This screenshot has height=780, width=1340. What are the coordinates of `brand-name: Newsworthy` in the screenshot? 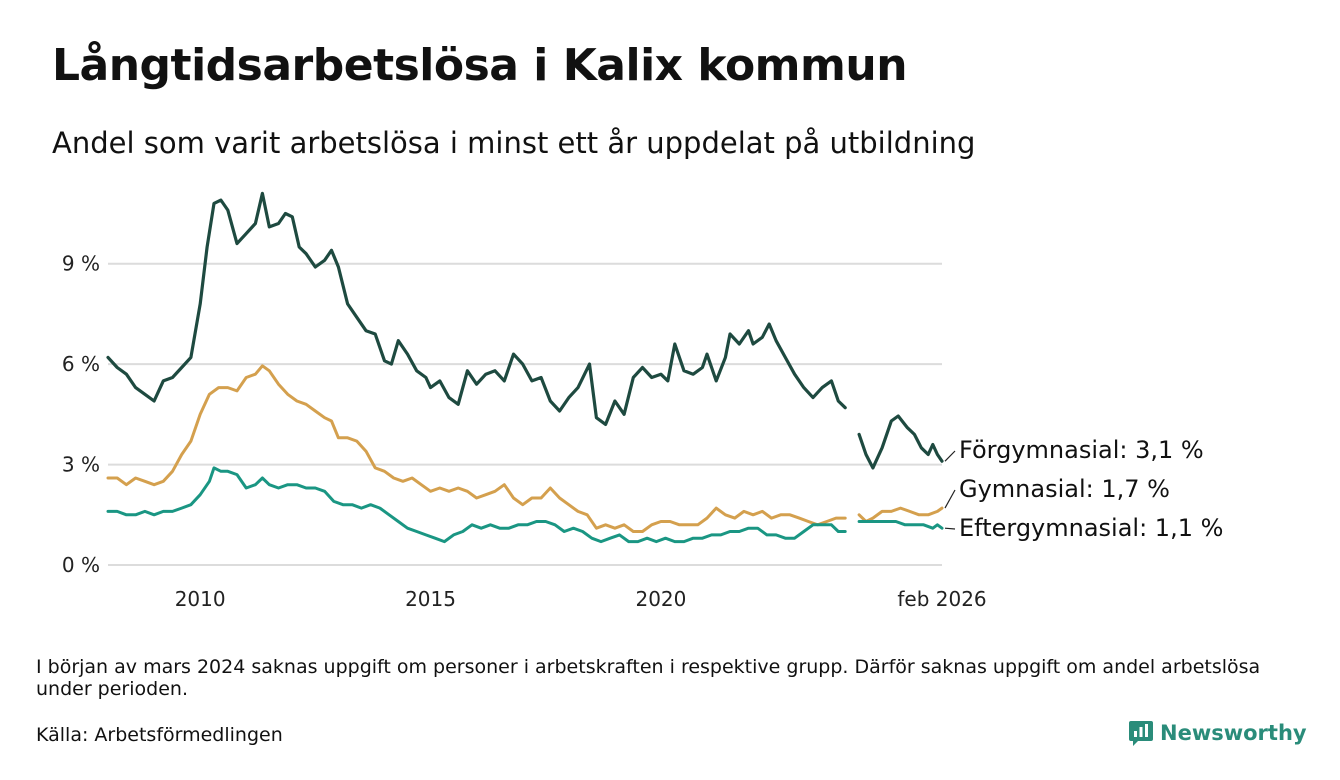 It's located at (1233, 733).